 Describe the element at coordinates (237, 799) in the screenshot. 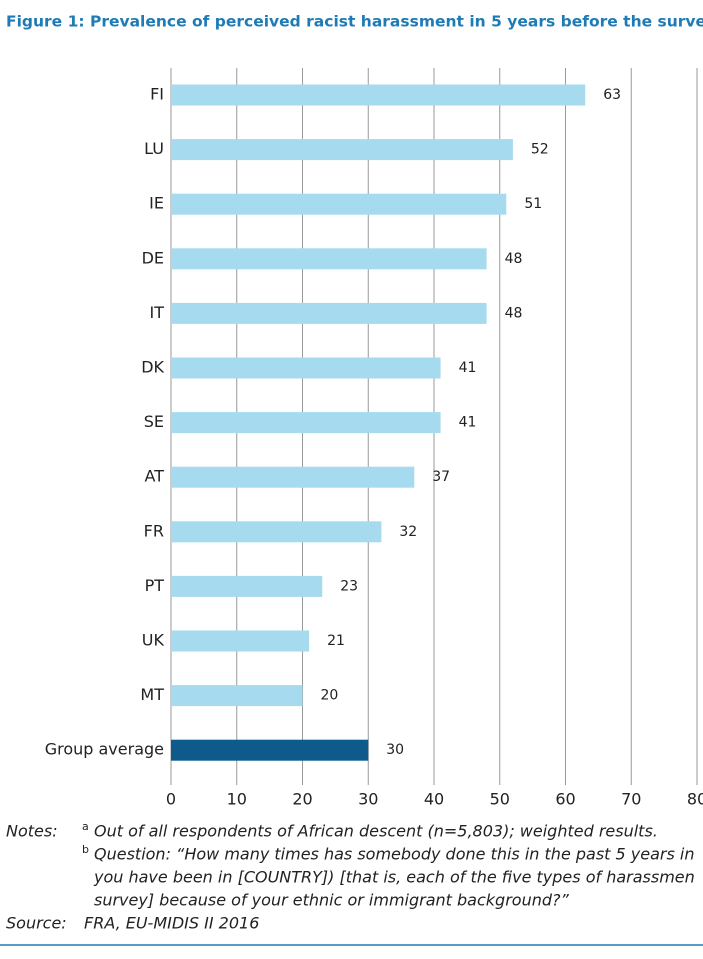

I see `x-tick-label: 10` at that location.